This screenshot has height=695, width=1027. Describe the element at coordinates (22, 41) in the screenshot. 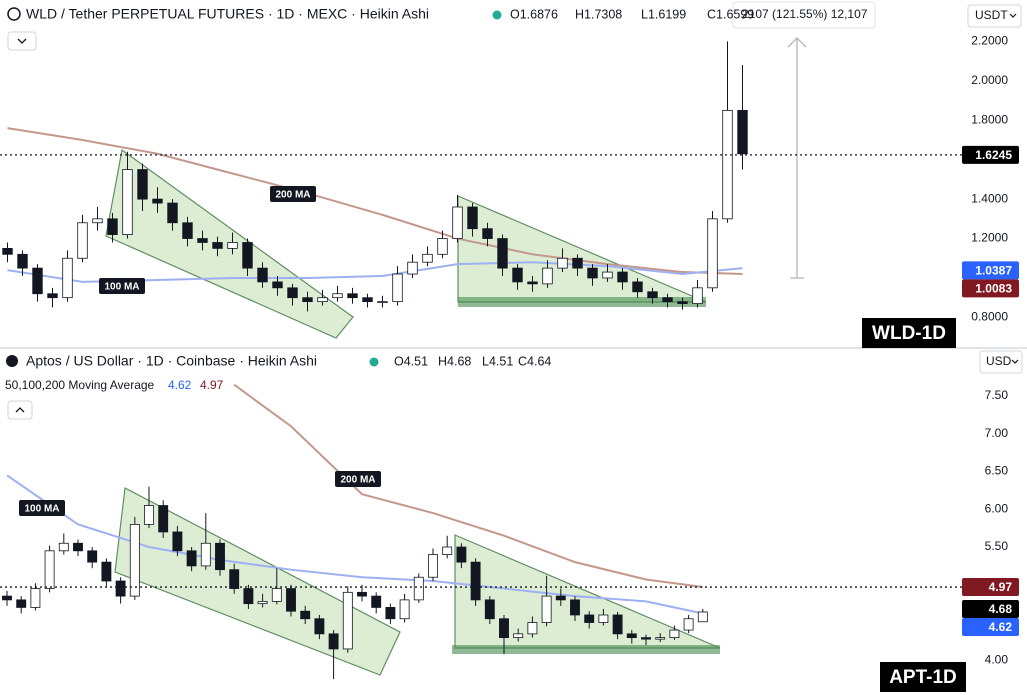

I see `collapse-button` at that location.